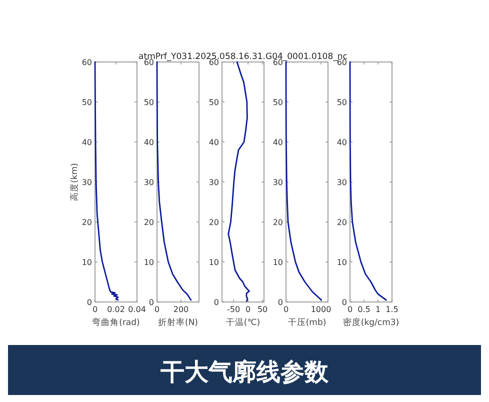 This screenshot has height=402, width=489. Describe the element at coordinates (116, 322) in the screenshot. I see `x-axis-title: 弯曲角(rad)` at that location.